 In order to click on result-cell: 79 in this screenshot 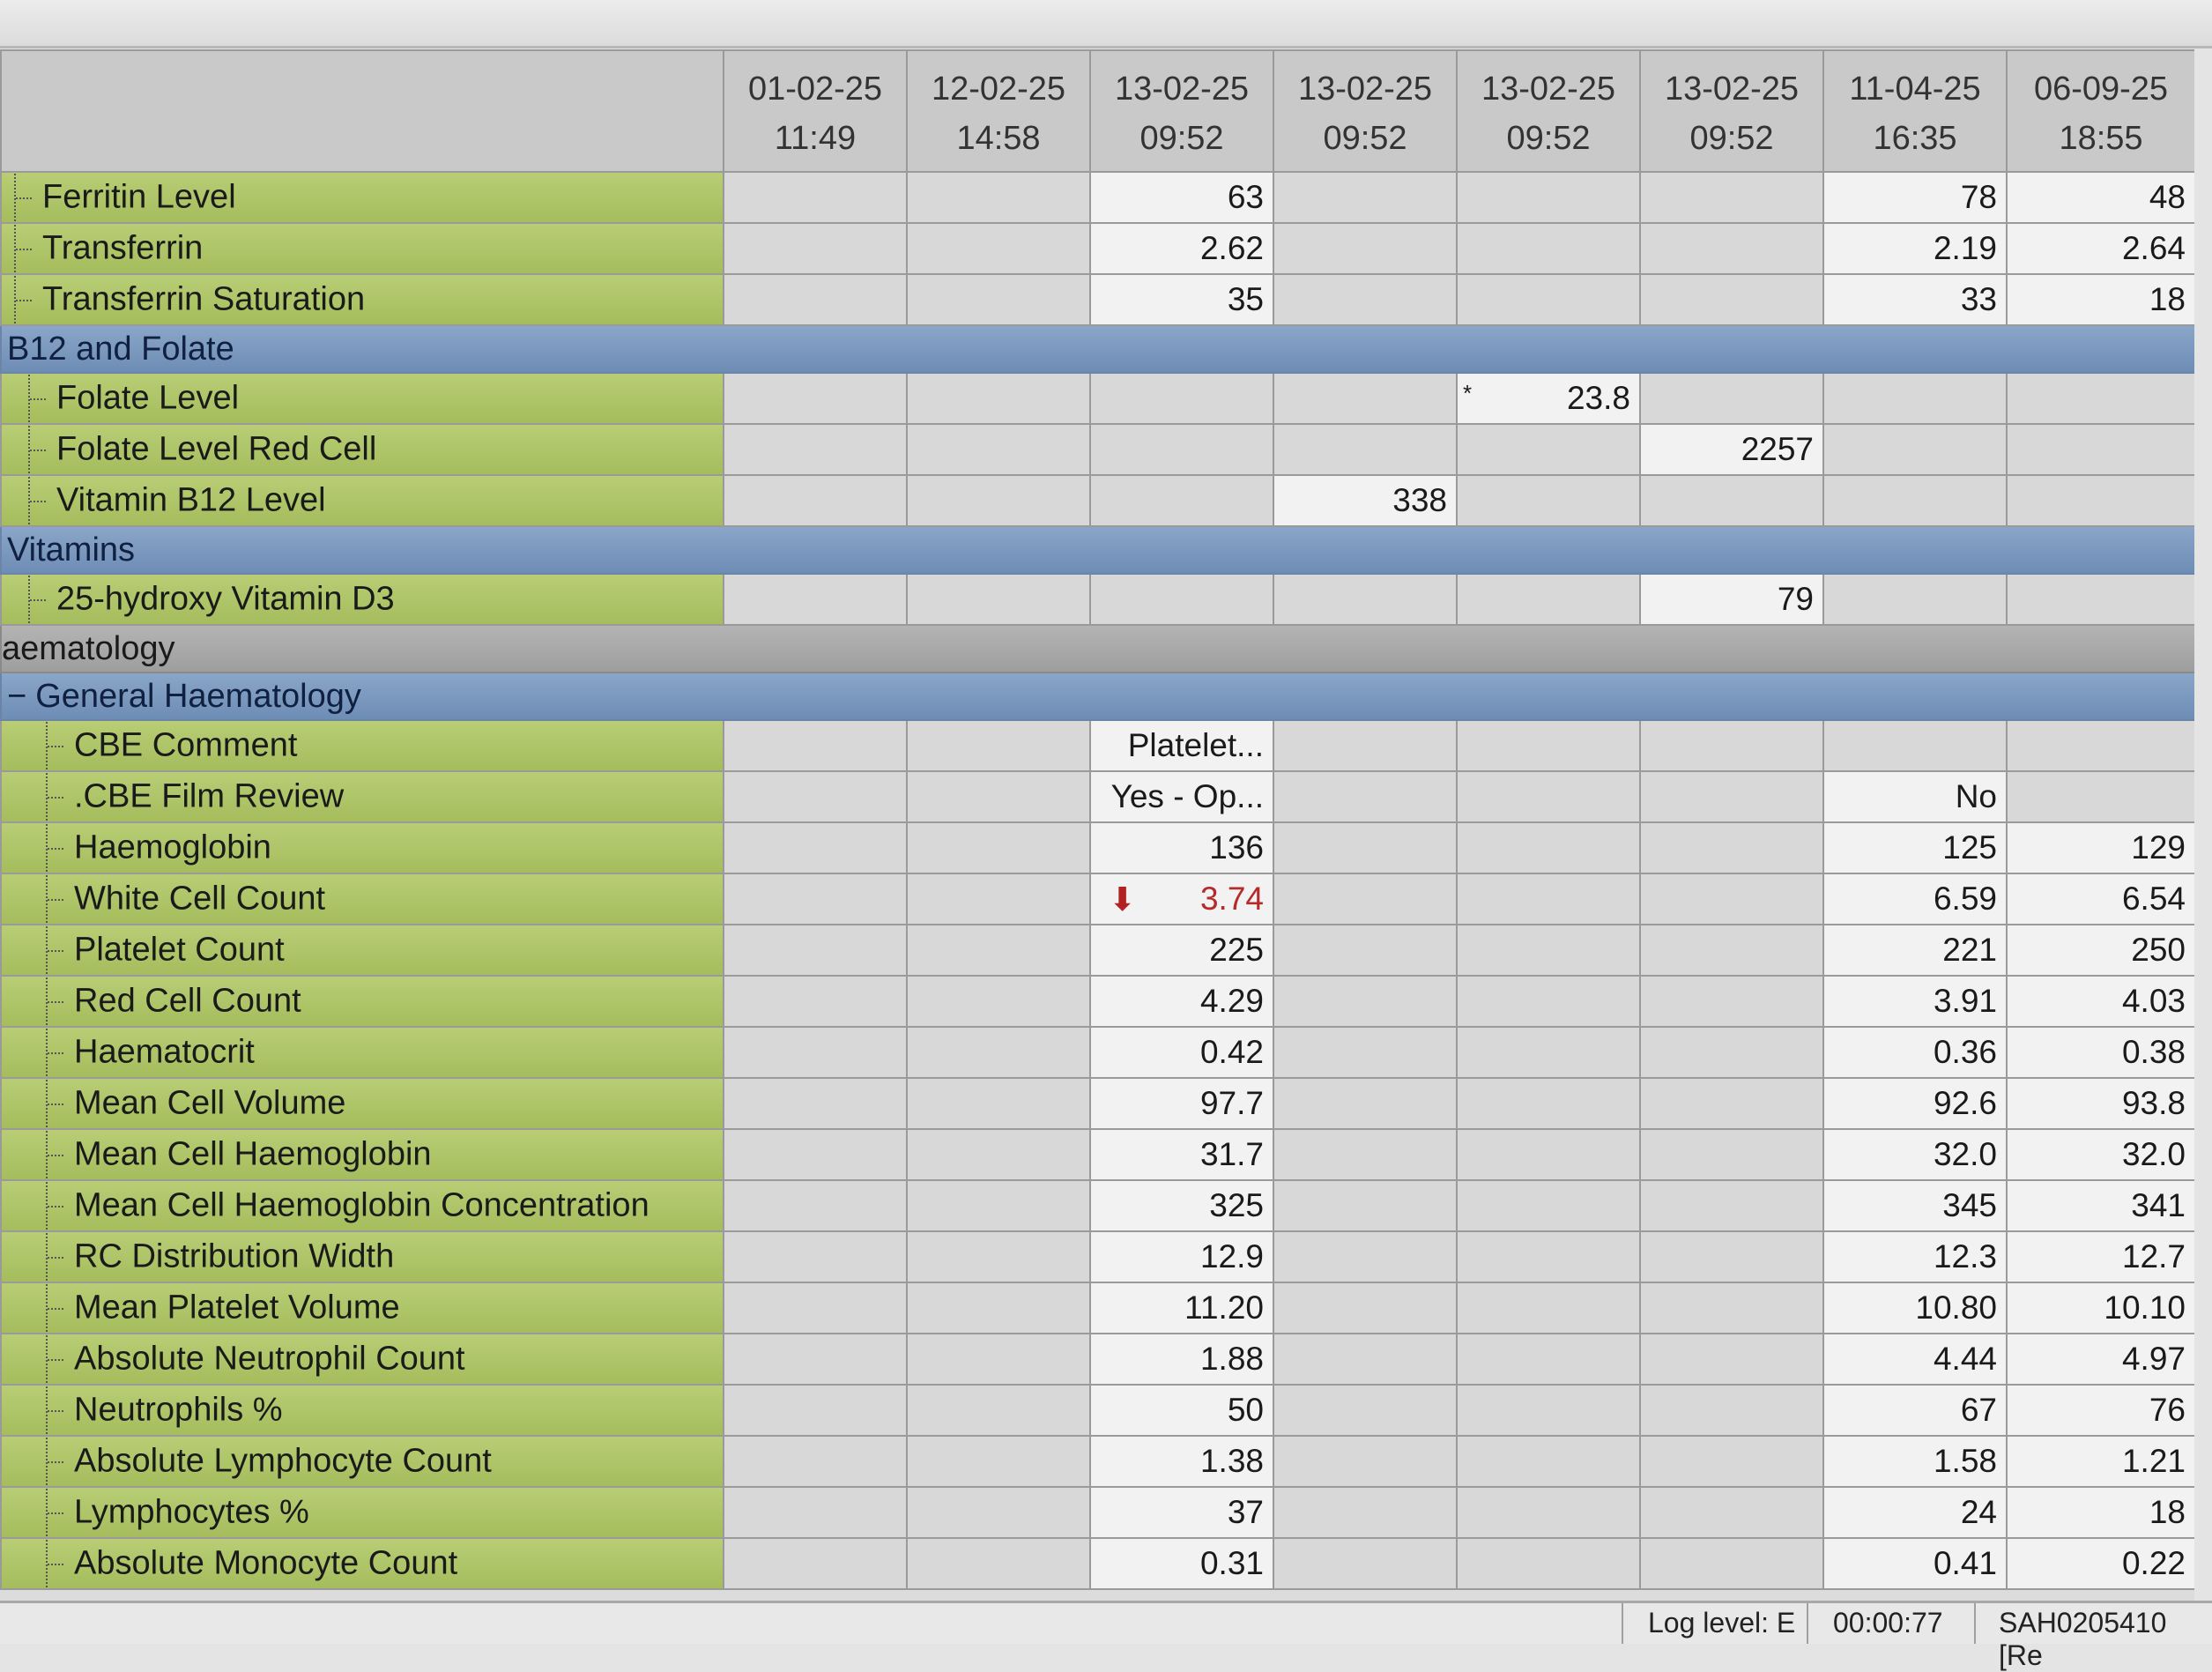, I will do `click(1732, 600)`.